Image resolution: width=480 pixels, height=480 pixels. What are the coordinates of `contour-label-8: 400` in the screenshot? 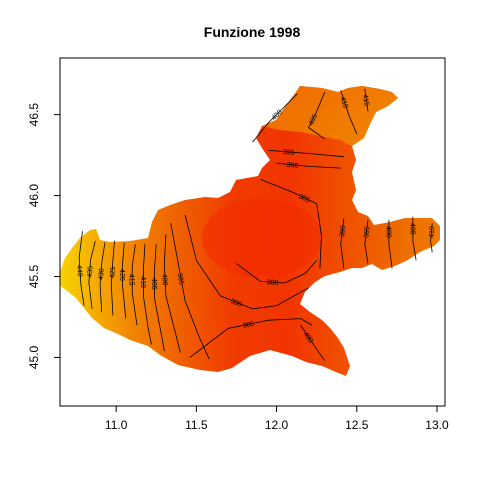 It's located at (164, 280).